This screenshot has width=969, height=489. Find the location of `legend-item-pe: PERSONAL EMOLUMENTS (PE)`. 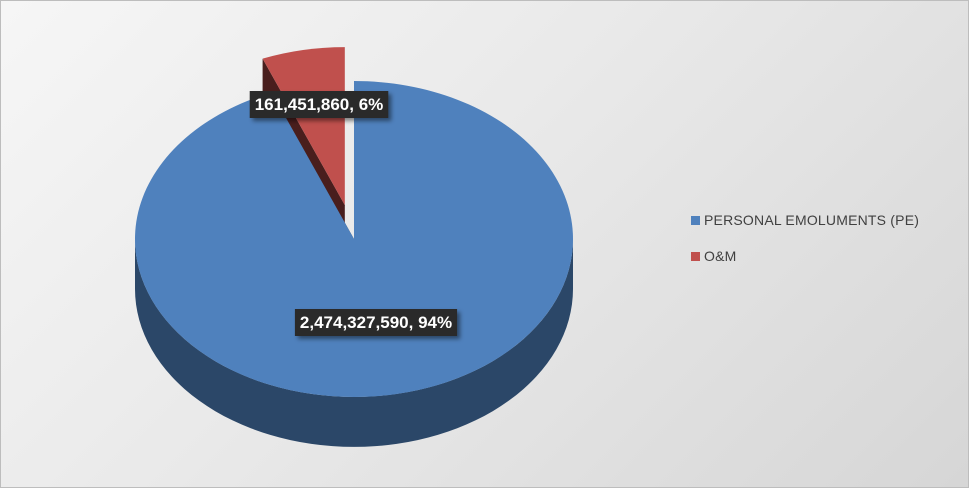

legend-item-pe: PERSONAL EMOLUMENTS (PE) is located at coordinates (805, 220).